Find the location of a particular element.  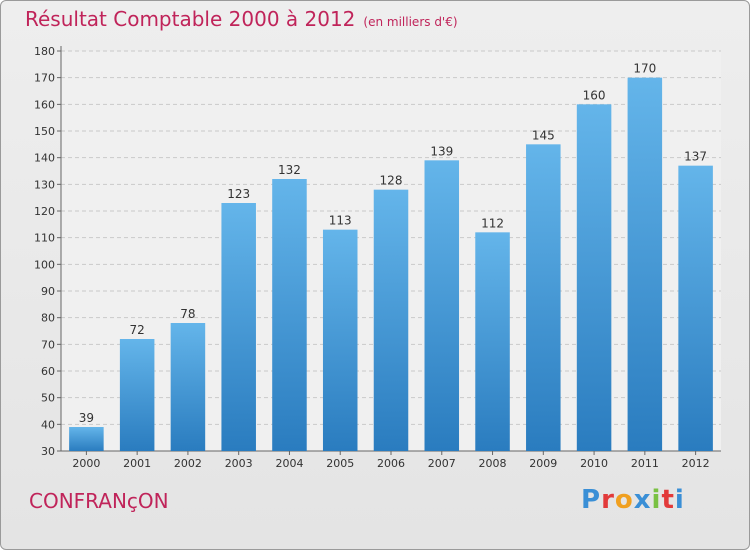

x-tick-label: 2001 is located at coordinates (137, 463).